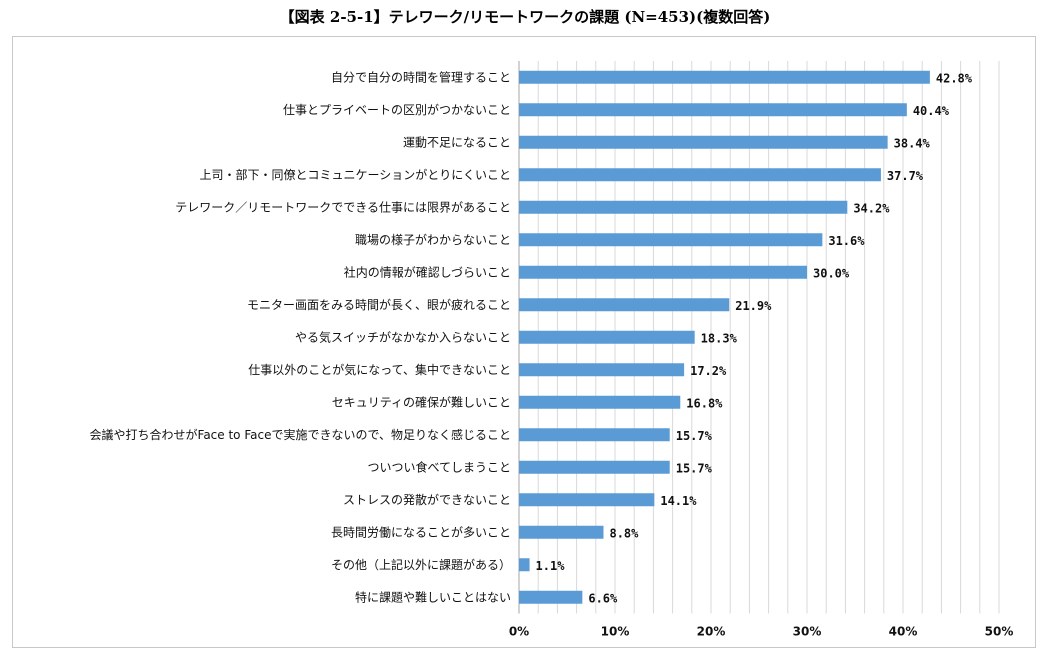  I want to click on x-tick-label: 50%, so click(999, 632).